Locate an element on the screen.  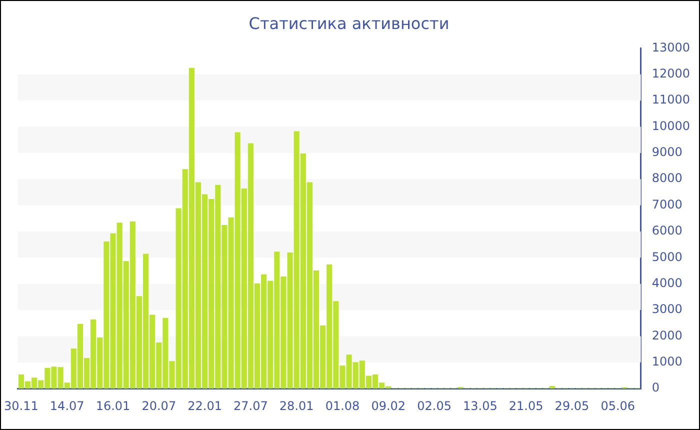
y-tick-label: 1000 is located at coordinates (667, 361).